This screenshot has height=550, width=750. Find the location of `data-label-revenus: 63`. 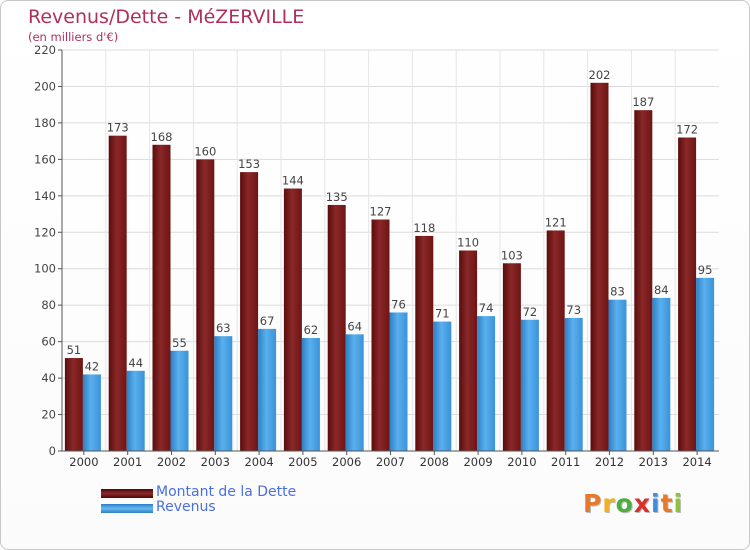

data-label-revenus: 63 is located at coordinates (223, 328).